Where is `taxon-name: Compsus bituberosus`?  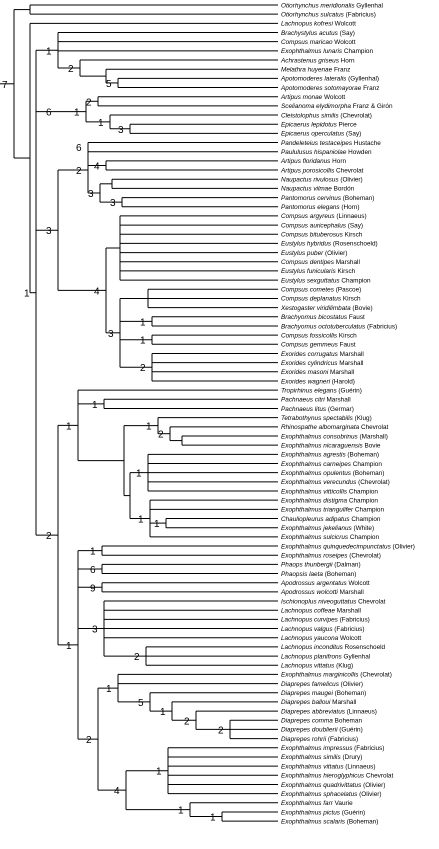
taxon-name: Compsus bituberosus is located at coordinates (312, 235).